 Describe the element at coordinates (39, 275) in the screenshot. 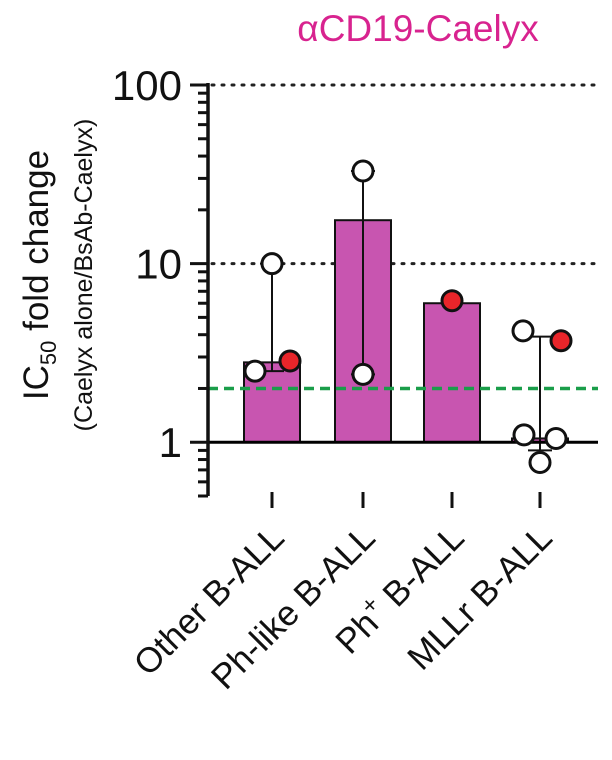

I see `y-axis-label-main: IC50 fold change` at that location.